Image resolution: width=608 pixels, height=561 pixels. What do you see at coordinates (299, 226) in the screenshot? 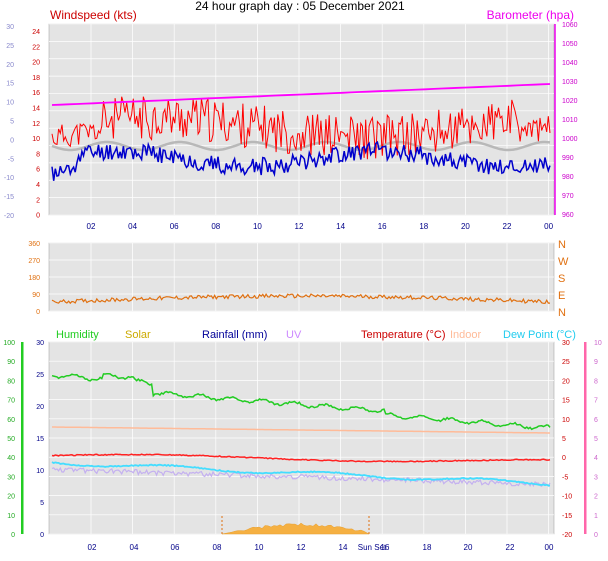
I see `wind-x-tick-label: 12` at bounding box center [299, 226].